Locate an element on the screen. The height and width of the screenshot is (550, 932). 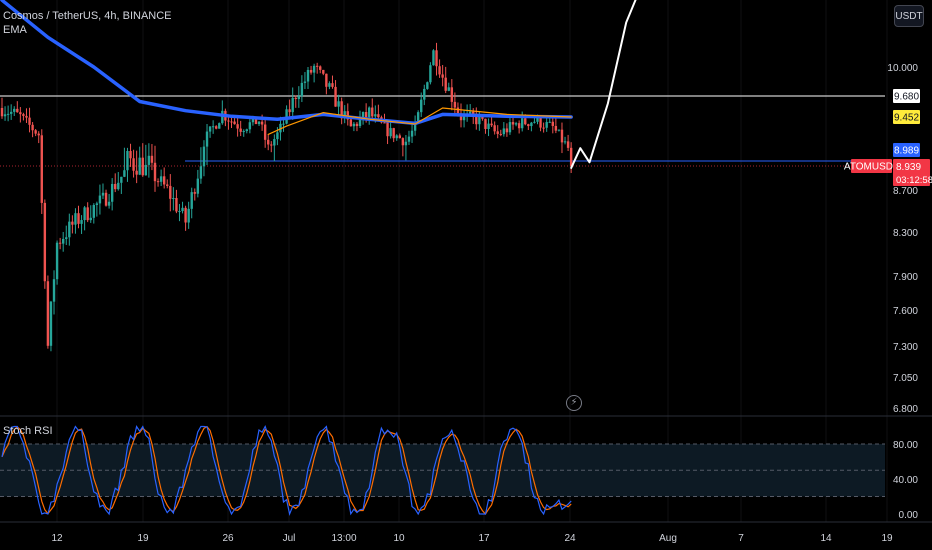
currency-button: USDT is located at coordinates (909, 16).